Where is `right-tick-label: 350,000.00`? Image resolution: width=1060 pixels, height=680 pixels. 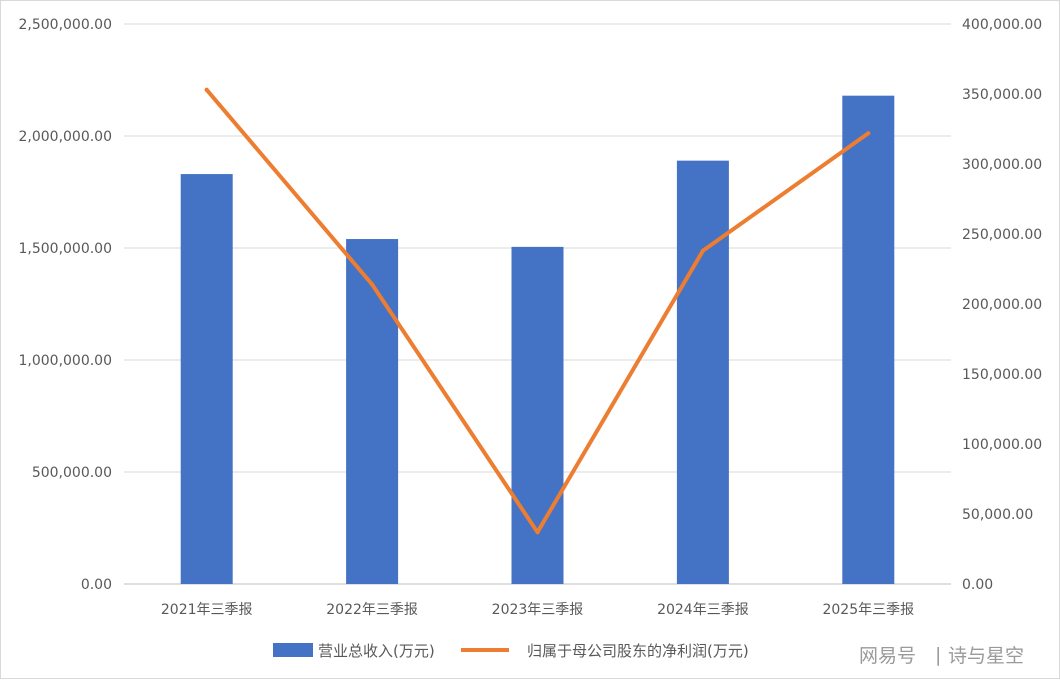
right-tick-label: 350,000.00 is located at coordinates (1002, 95).